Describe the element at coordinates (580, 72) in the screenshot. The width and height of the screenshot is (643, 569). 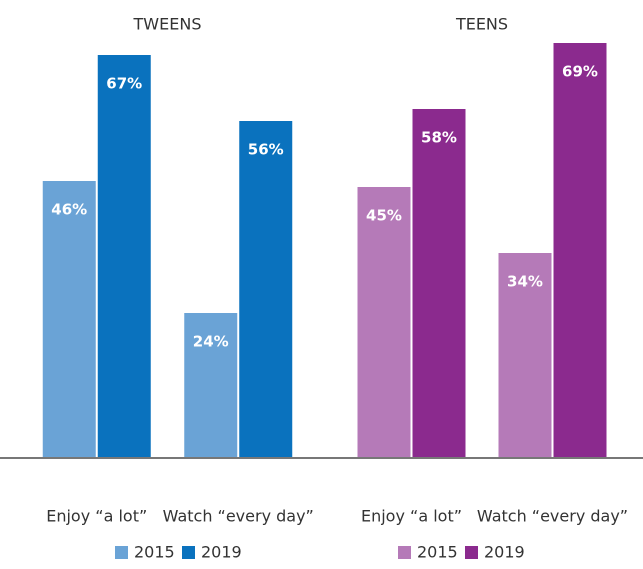
I see `data-label: 69%` at that location.